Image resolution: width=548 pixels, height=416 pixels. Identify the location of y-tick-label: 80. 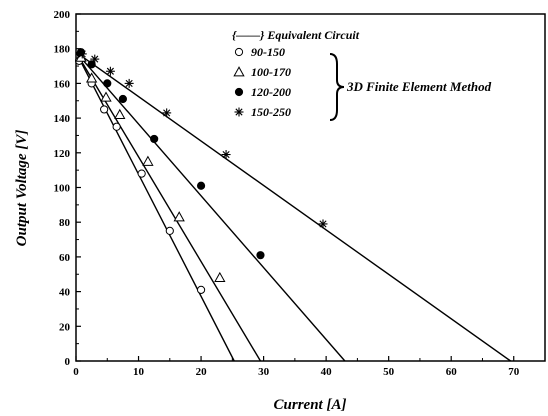
(65, 223).